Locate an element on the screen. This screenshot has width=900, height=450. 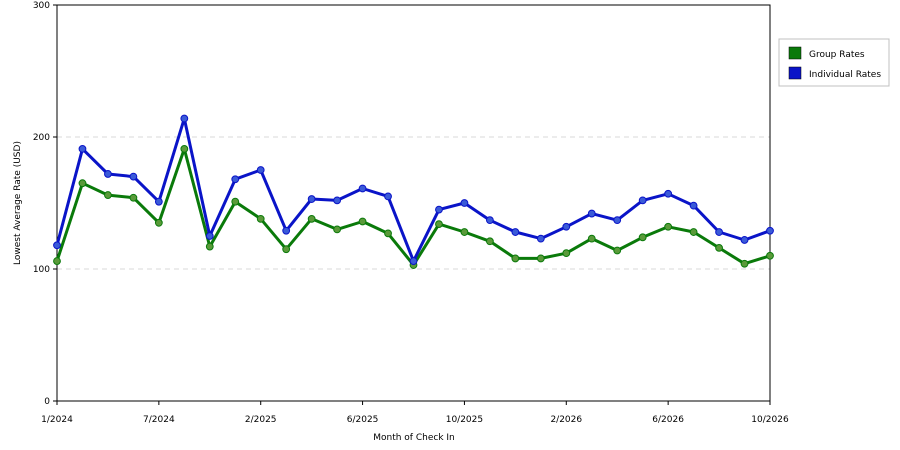
y-tick-label: 100 is located at coordinates (41, 270).